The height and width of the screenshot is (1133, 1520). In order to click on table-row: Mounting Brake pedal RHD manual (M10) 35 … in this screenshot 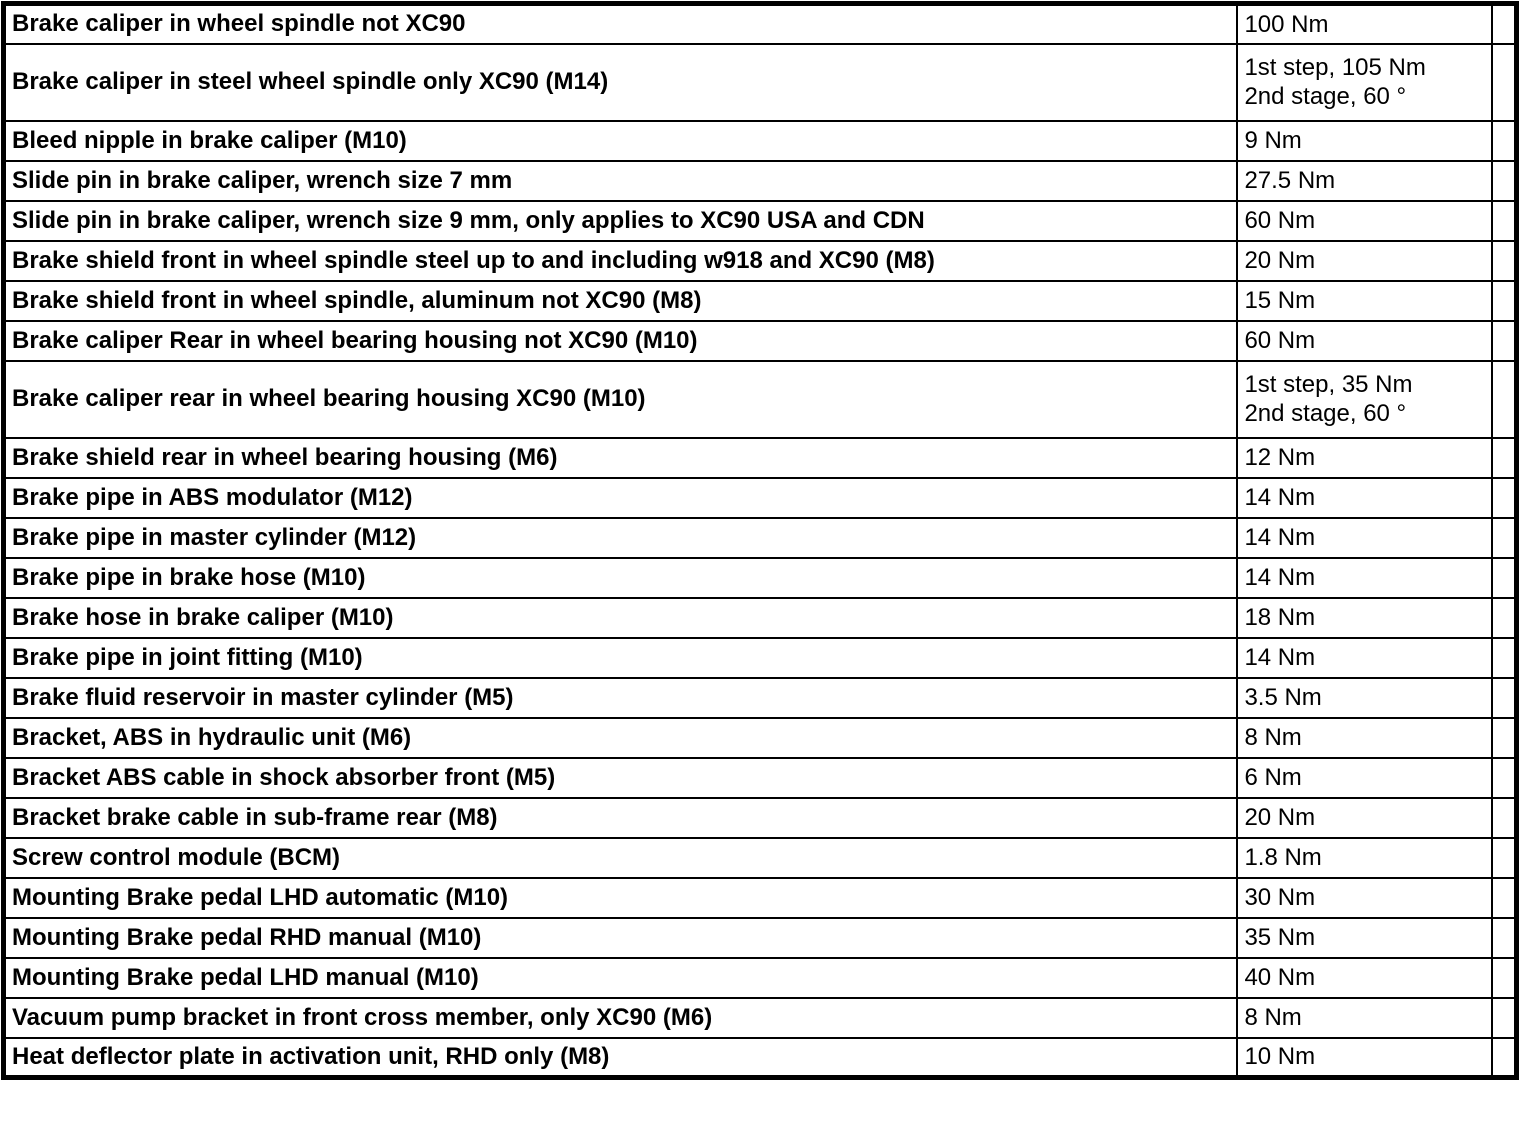, I will do `click(760, 937)`.